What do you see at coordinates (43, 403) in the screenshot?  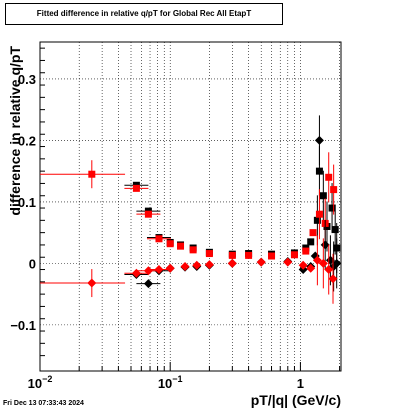 I see `timestamp: Fri Dec 13 07:33:43 2024` at bounding box center [43, 403].